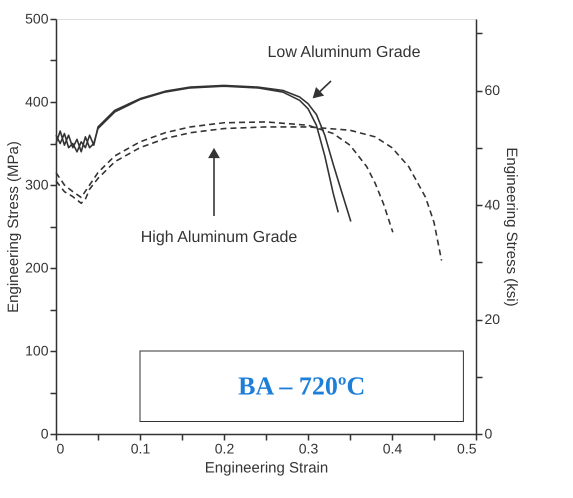  I want to click on y-tick-label: 200, so click(37, 268).